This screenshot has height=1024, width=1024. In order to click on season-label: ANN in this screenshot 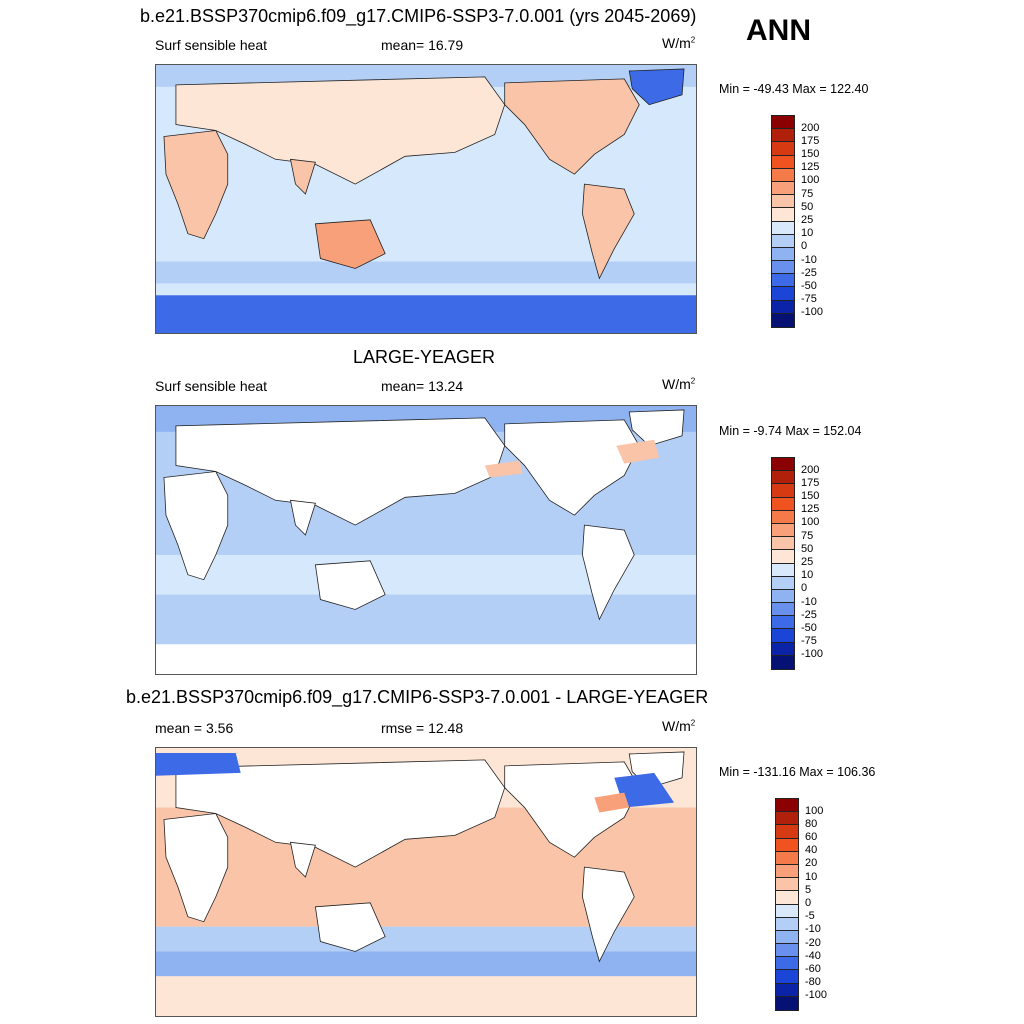, I will do `click(778, 30)`.